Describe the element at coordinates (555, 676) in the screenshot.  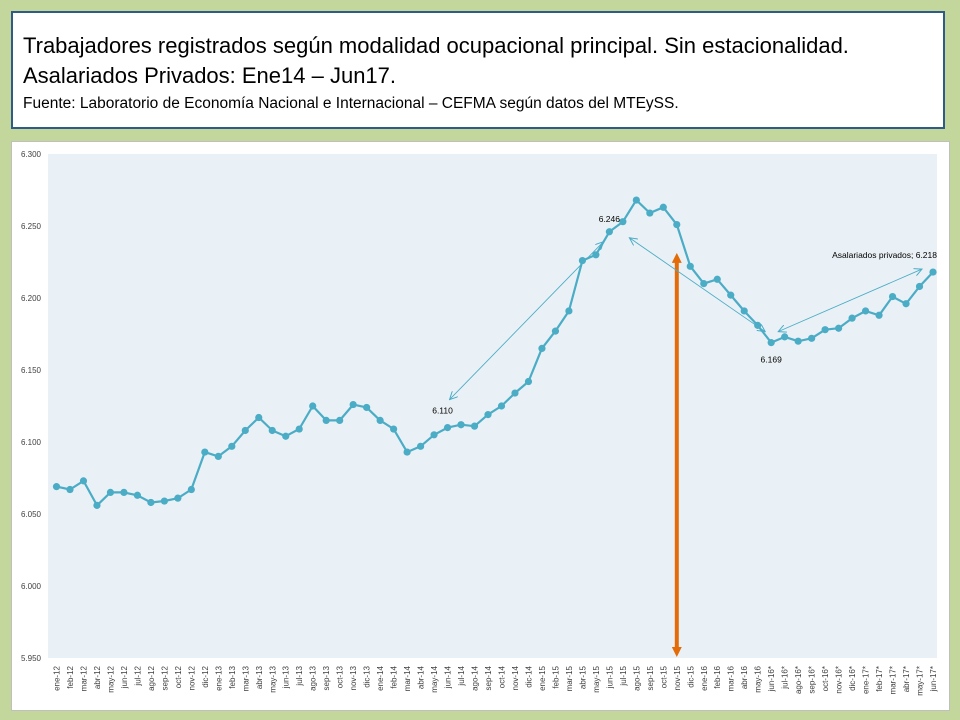
I see `x-tick-label: feb-15` at that location.